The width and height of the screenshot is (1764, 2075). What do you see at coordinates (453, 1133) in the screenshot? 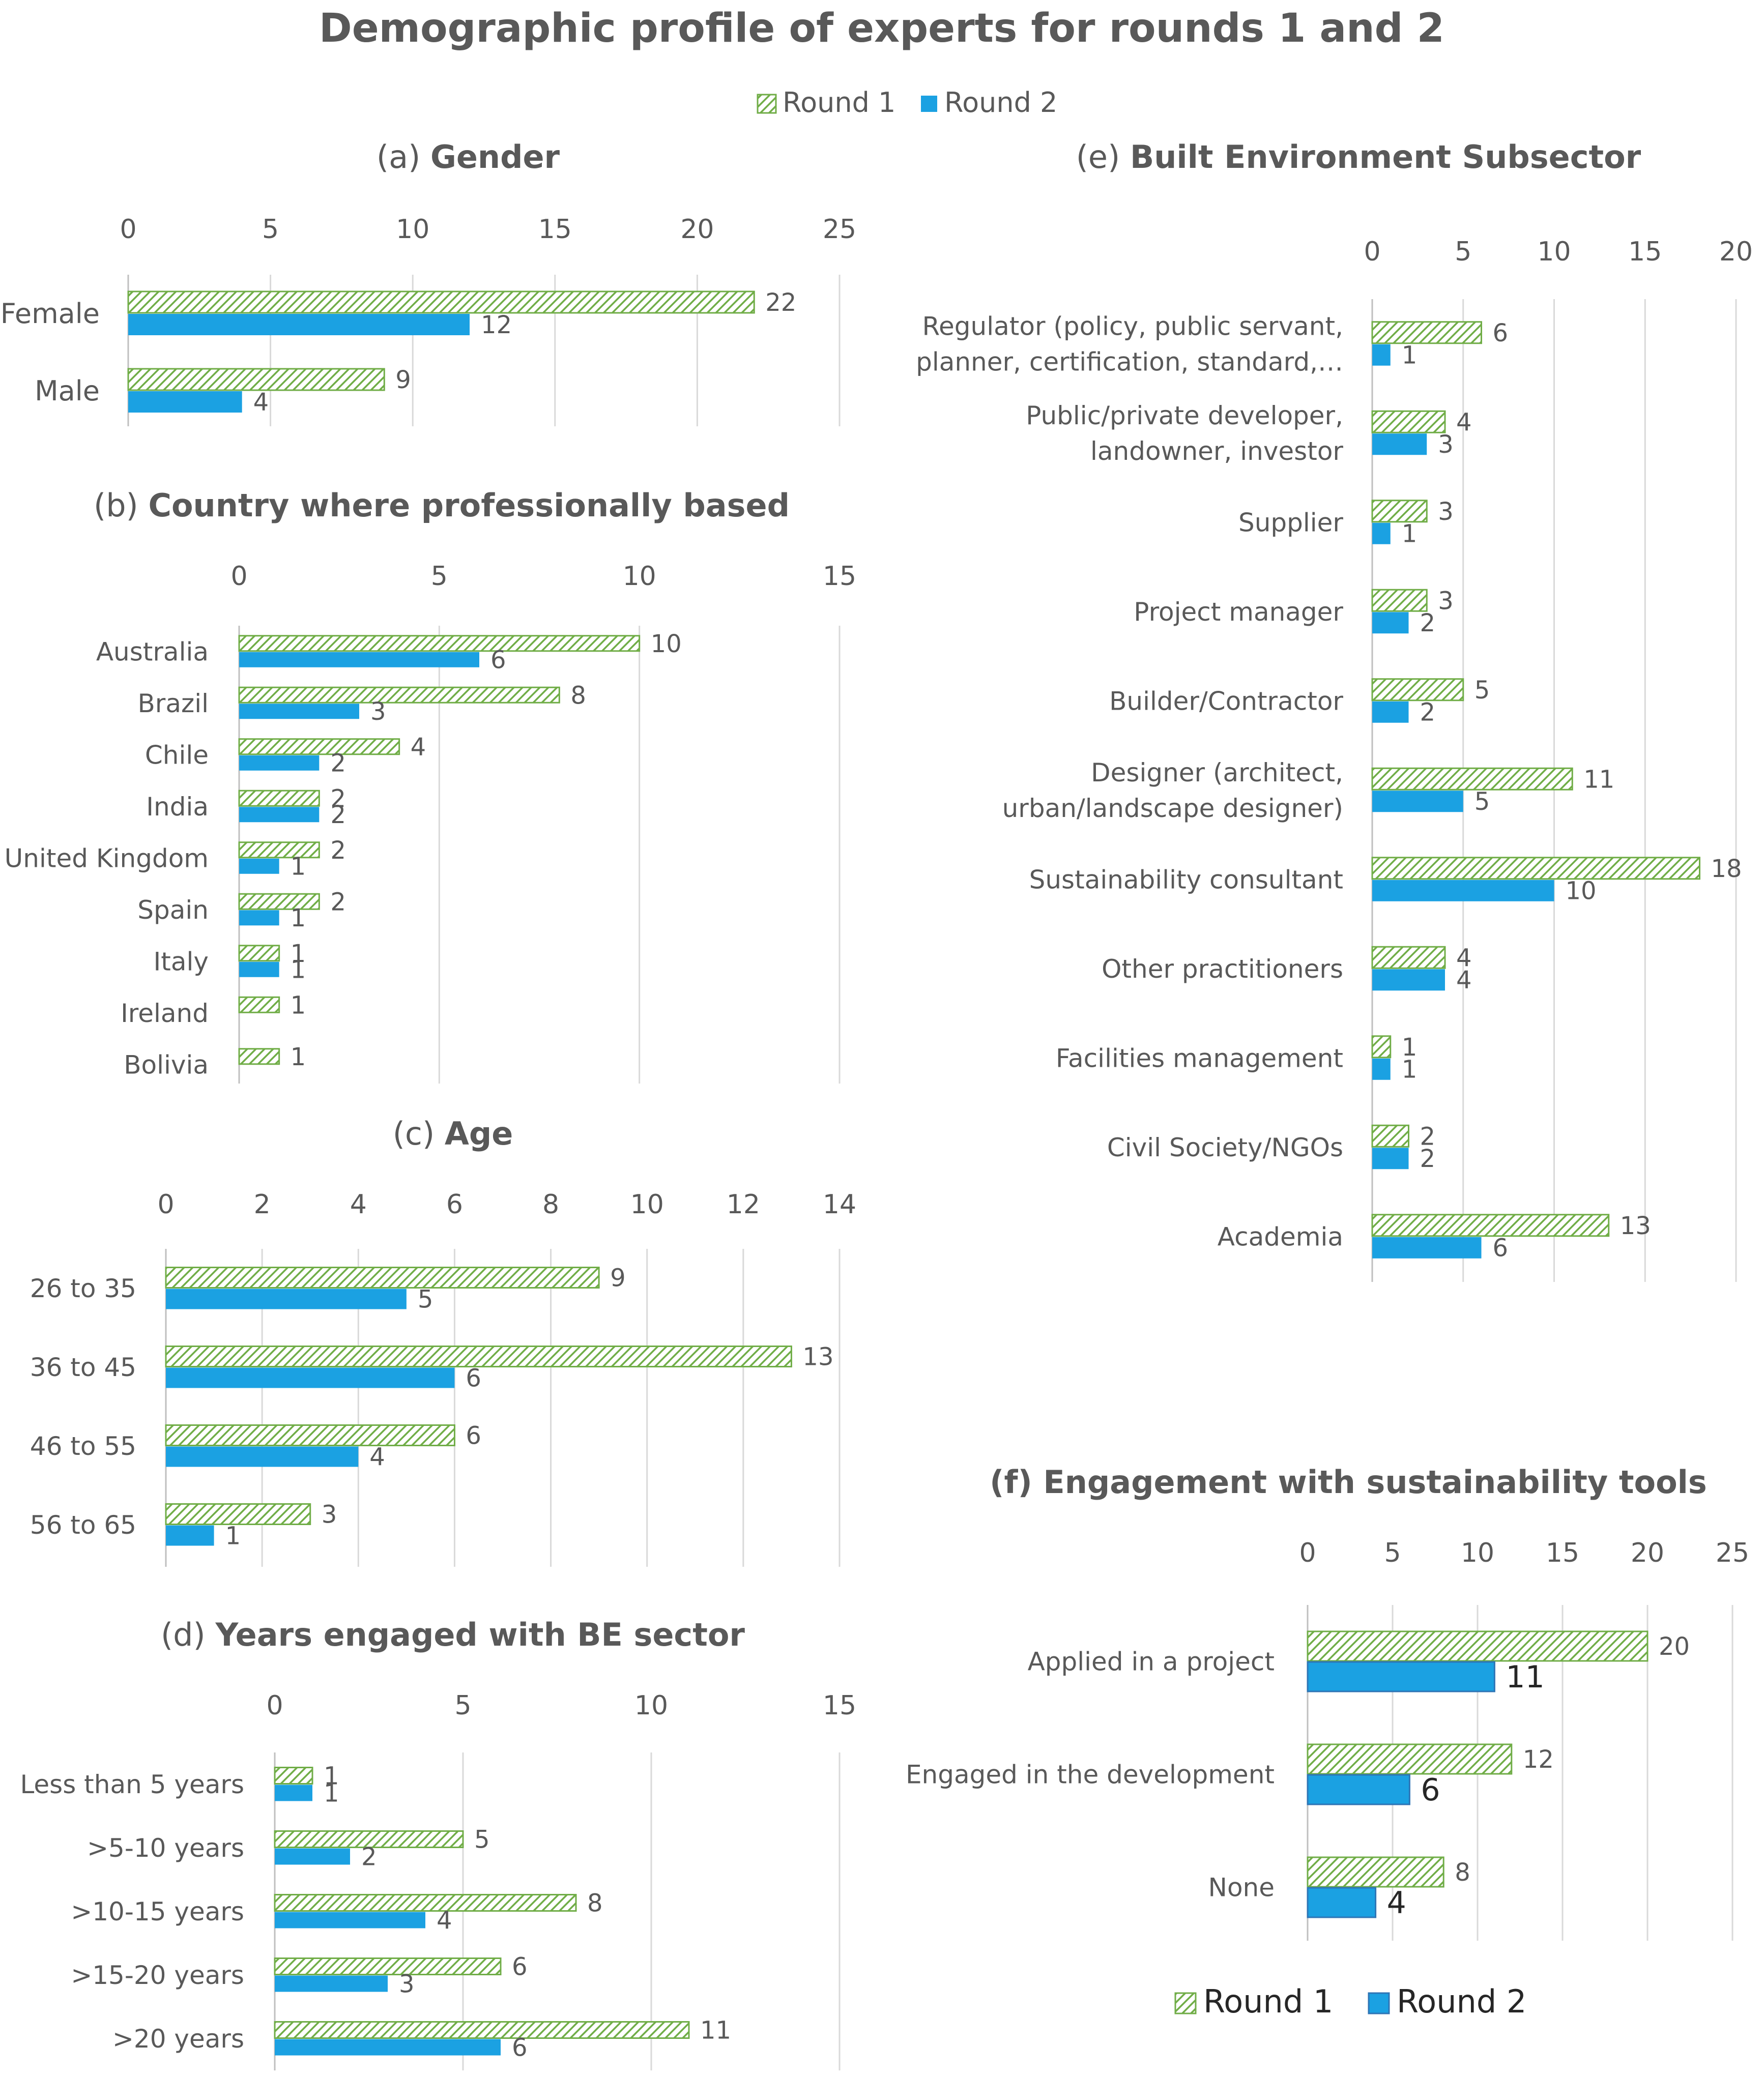
I see `chart-c-title: (c) Age` at bounding box center [453, 1133].